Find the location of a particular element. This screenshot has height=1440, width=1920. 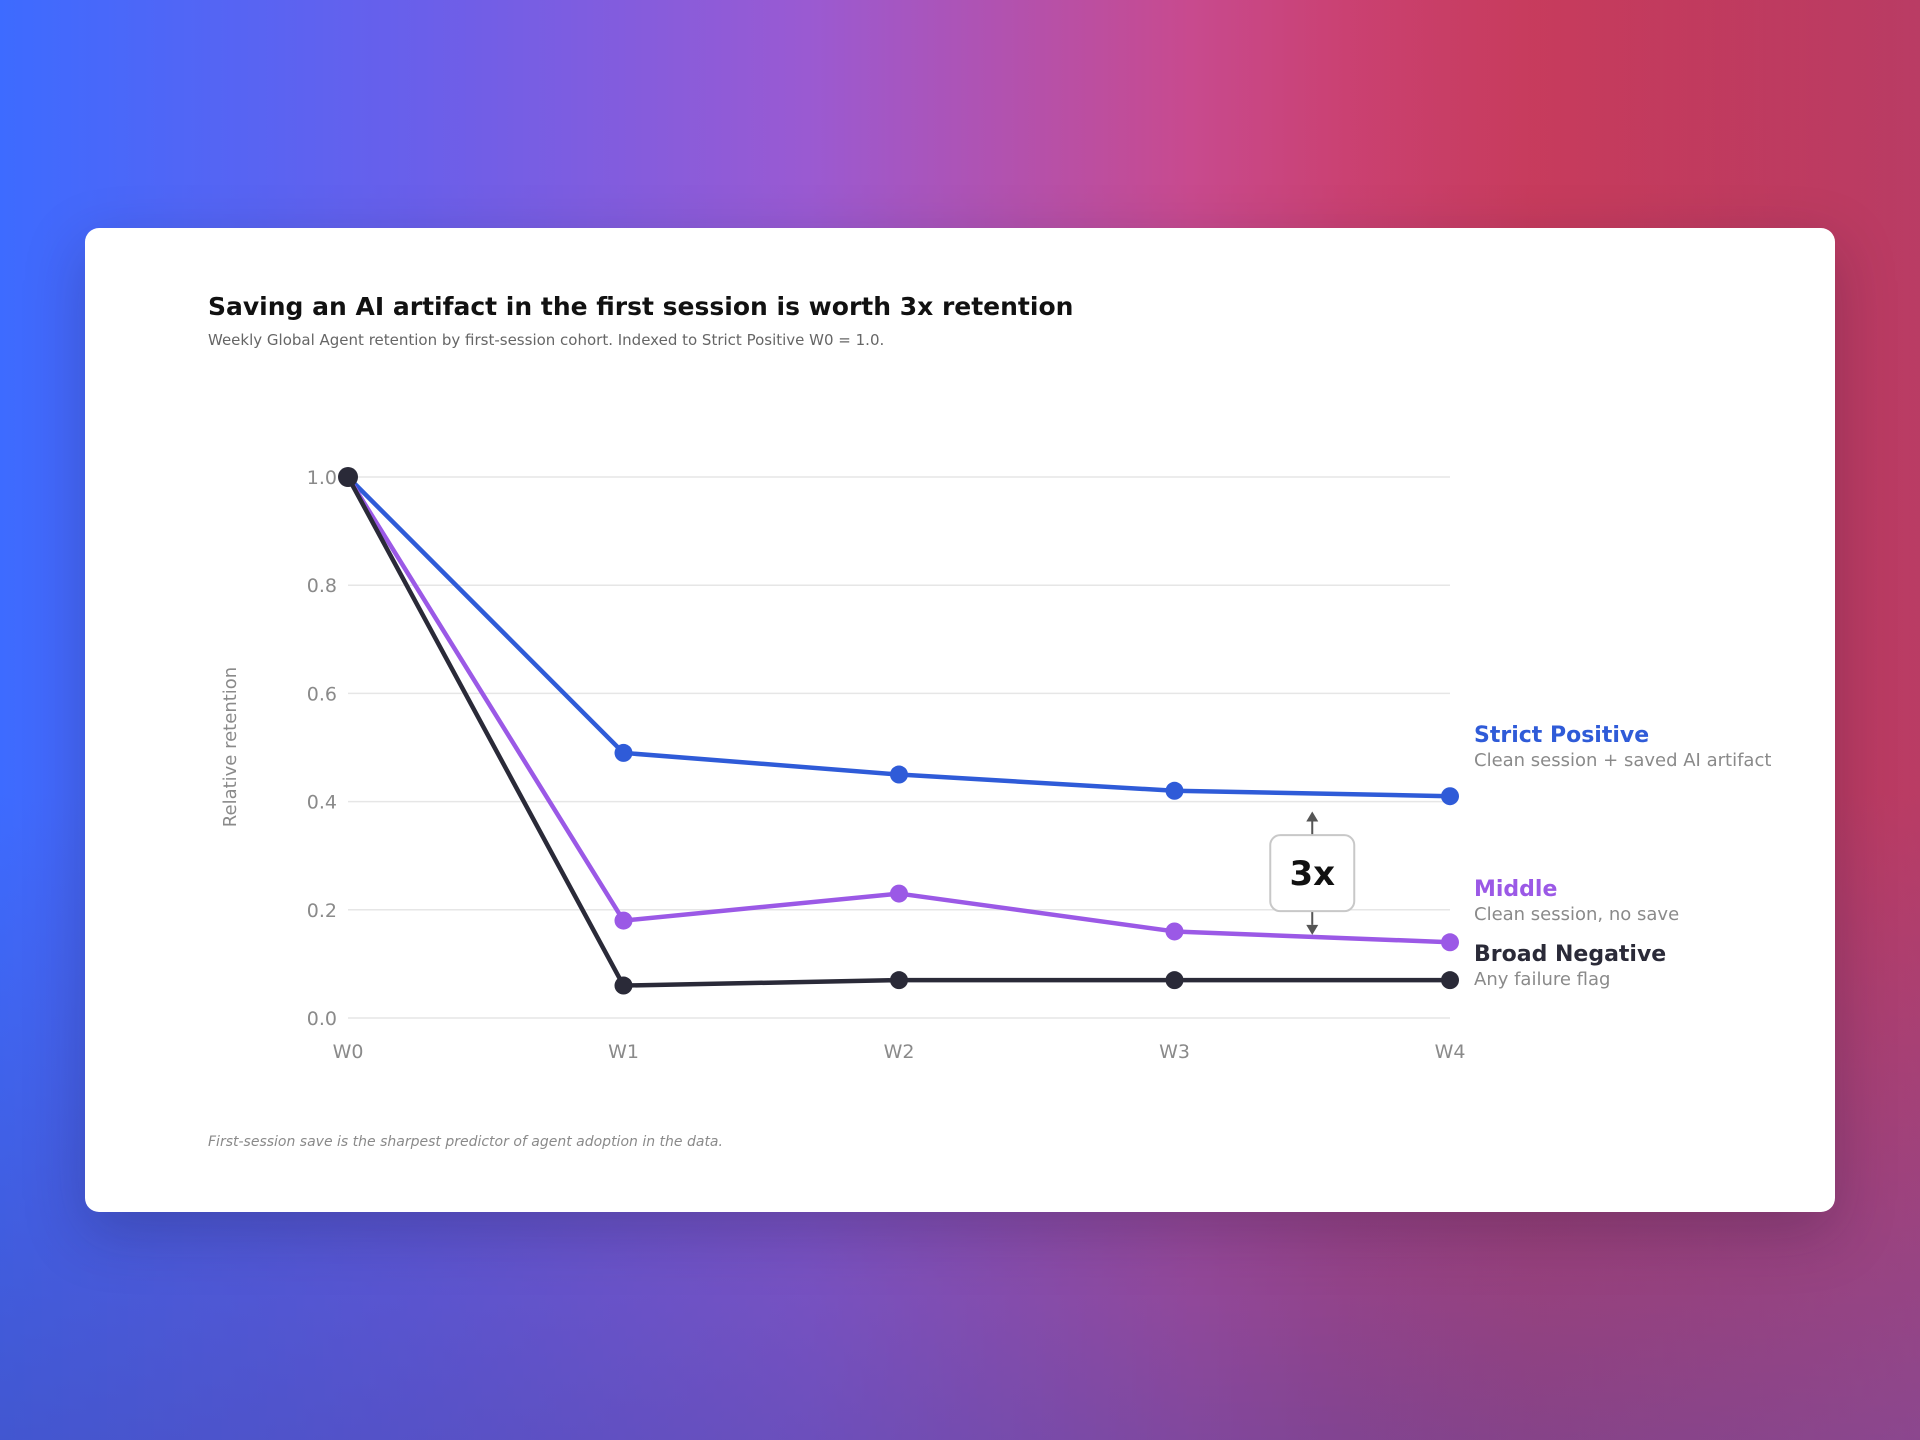

y-tick-label: 0.2 is located at coordinates (322, 911).